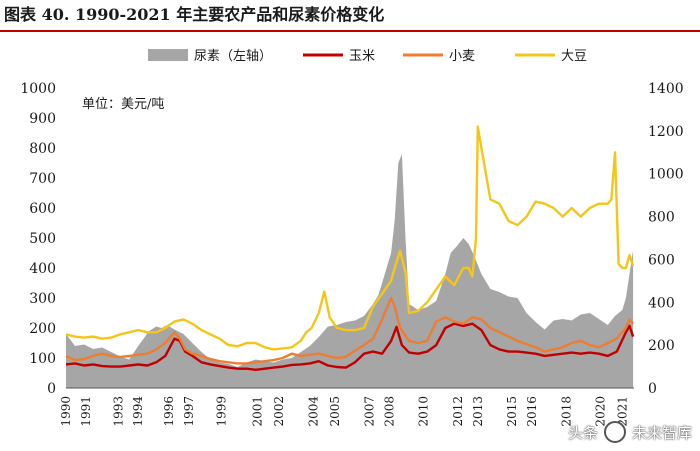 The image size is (700, 451). Describe the element at coordinates (42, 119) in the screenshot. I see `y-left-tick-label: 900` at that location.